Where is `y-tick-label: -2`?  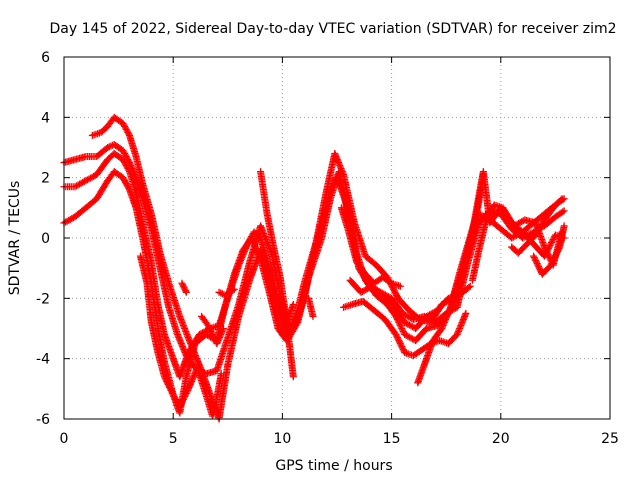
y-tick-label: -2 is located at coordinates (43, 299).